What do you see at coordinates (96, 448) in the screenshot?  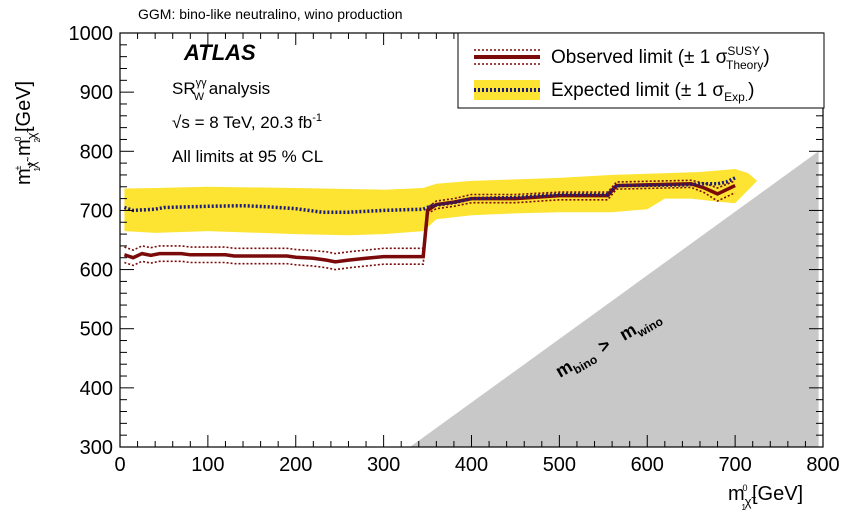 I see `y-tick-label: 300` at bounding box center [96, 448].